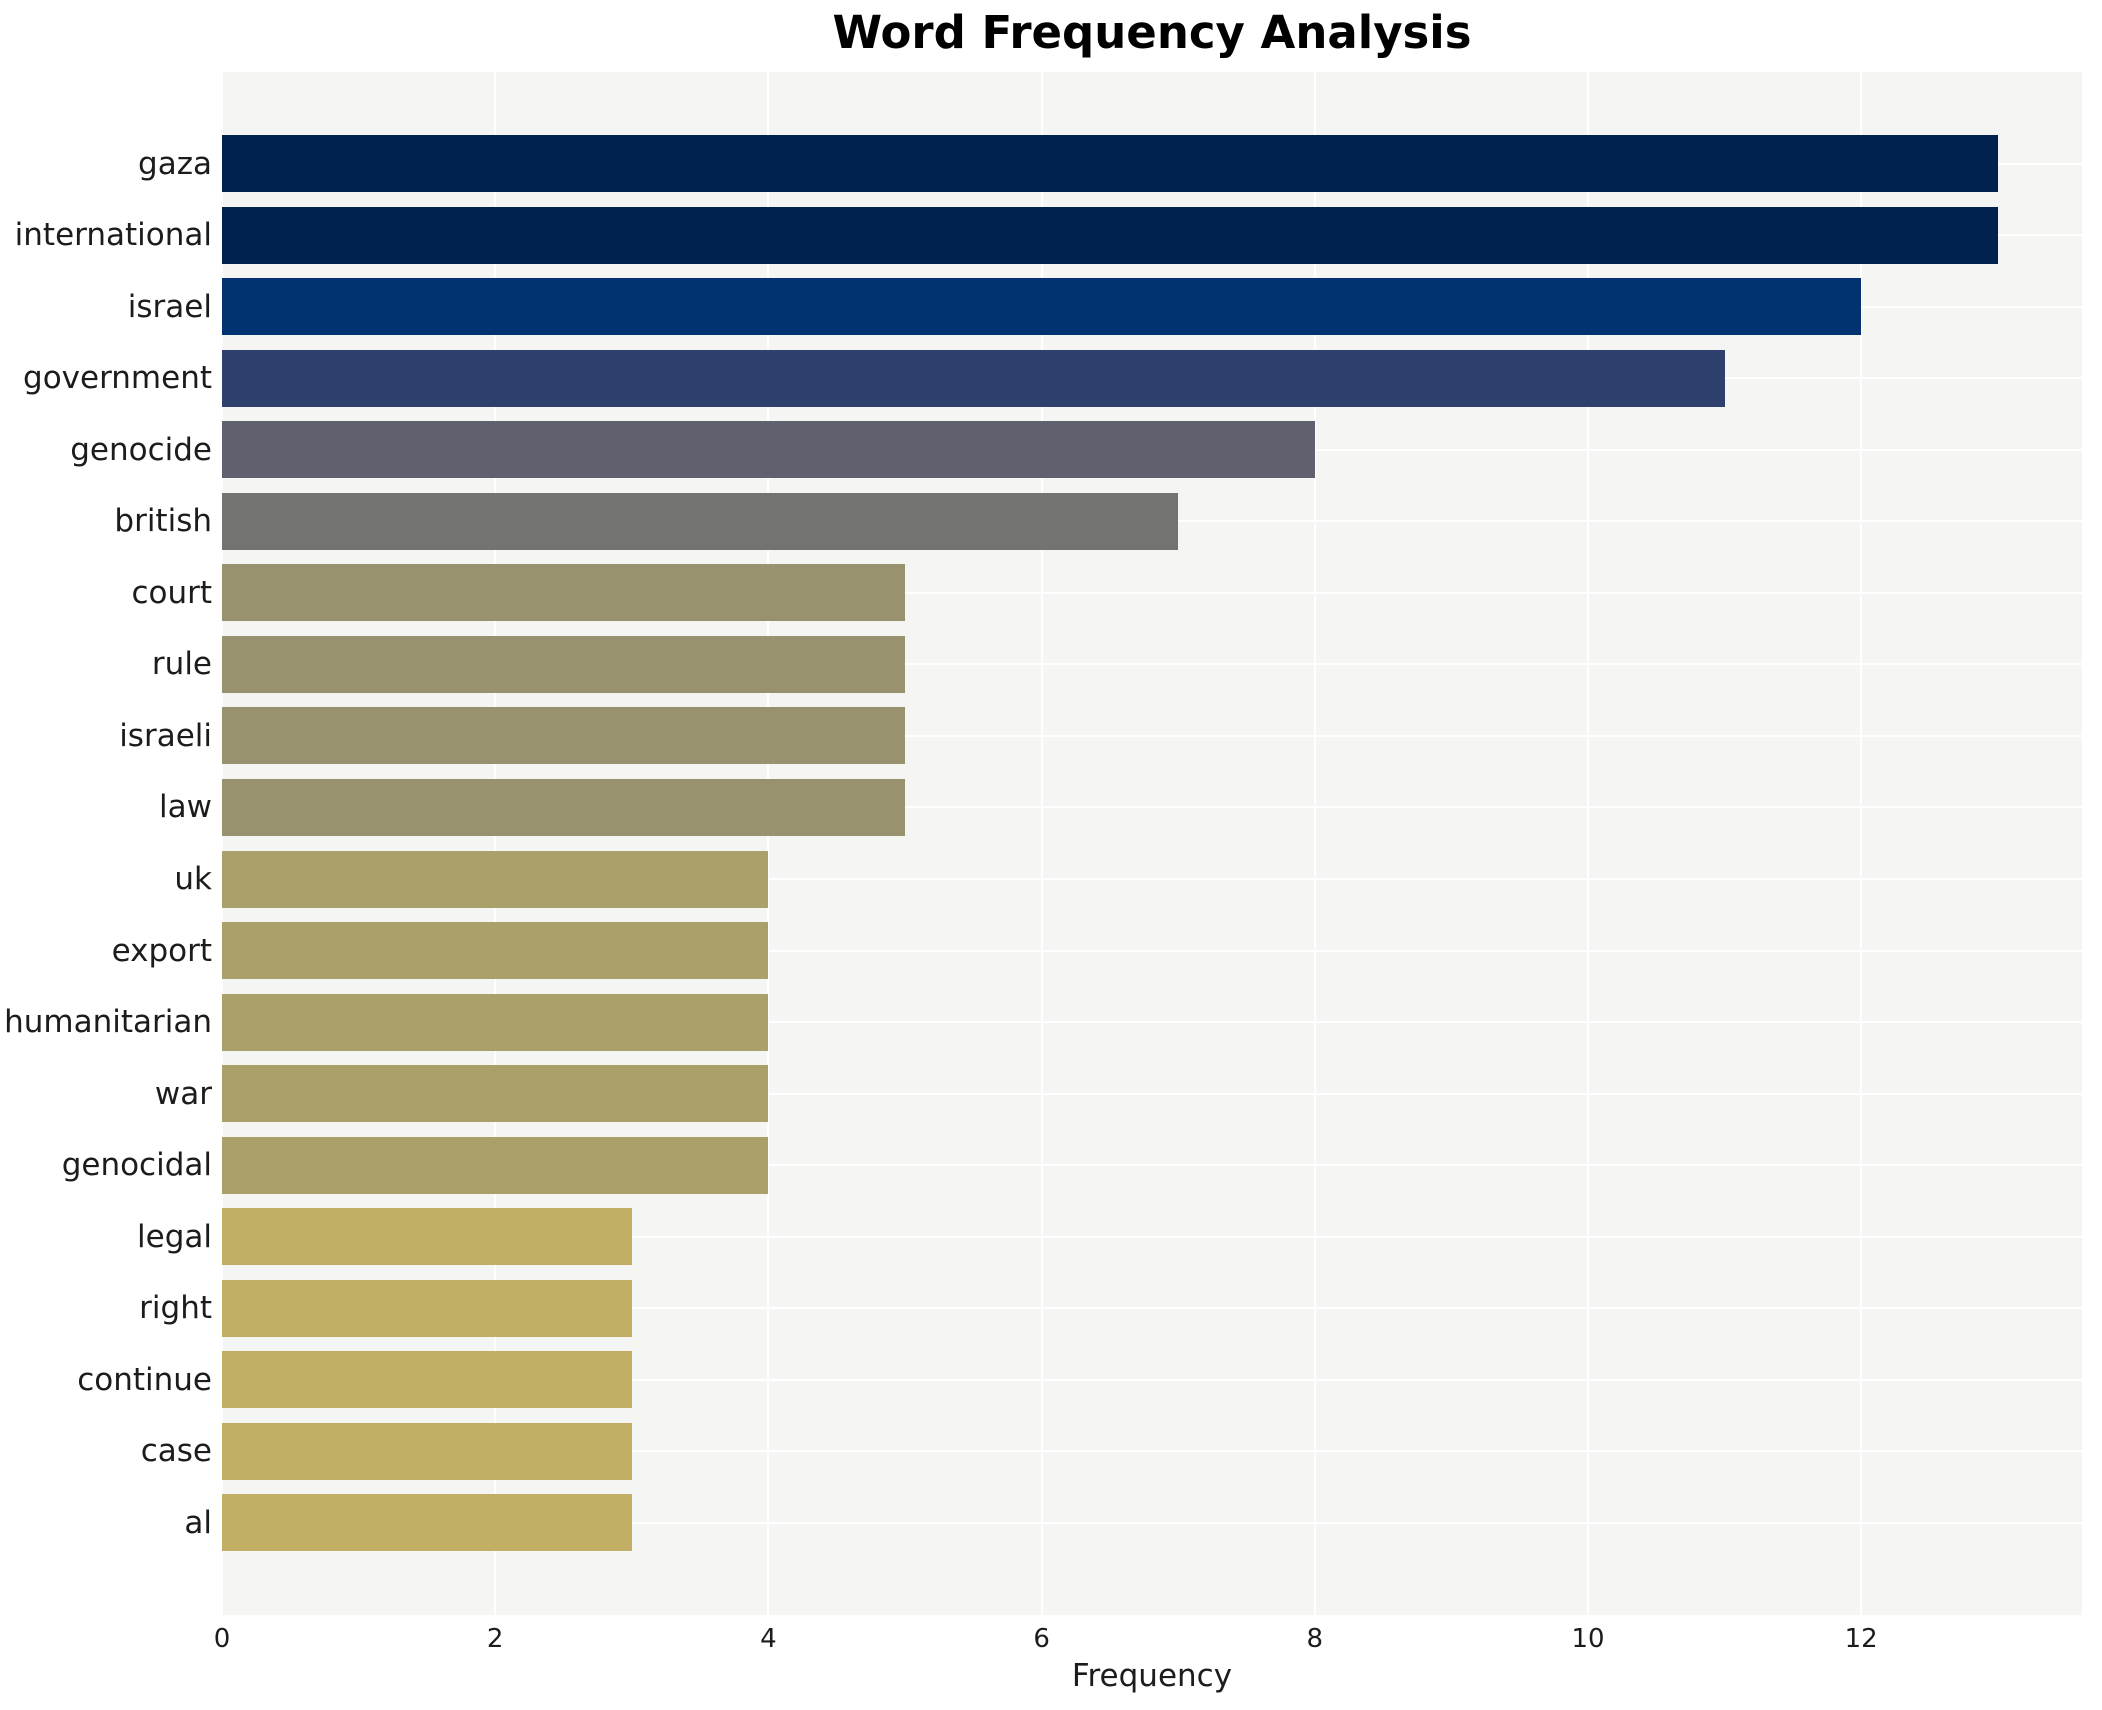 Image resolution: width=2102 pixels, height=1710 pixels. I want to click on gridline-y-humanitarian, so click(1152, 1022).